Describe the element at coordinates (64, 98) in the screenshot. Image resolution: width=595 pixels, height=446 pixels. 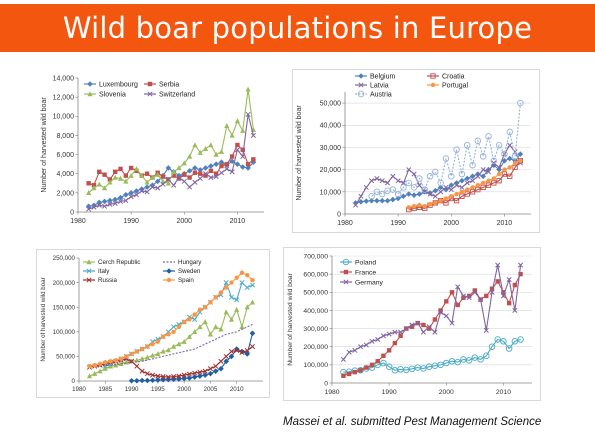
I see `y-tick-label: 12,000` at that location.